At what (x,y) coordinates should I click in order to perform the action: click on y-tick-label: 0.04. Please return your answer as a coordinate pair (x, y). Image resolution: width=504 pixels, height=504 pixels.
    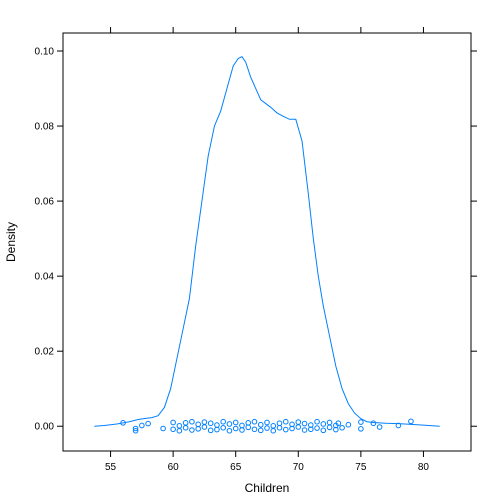
    Looking at the image, I should click on (45, 277).